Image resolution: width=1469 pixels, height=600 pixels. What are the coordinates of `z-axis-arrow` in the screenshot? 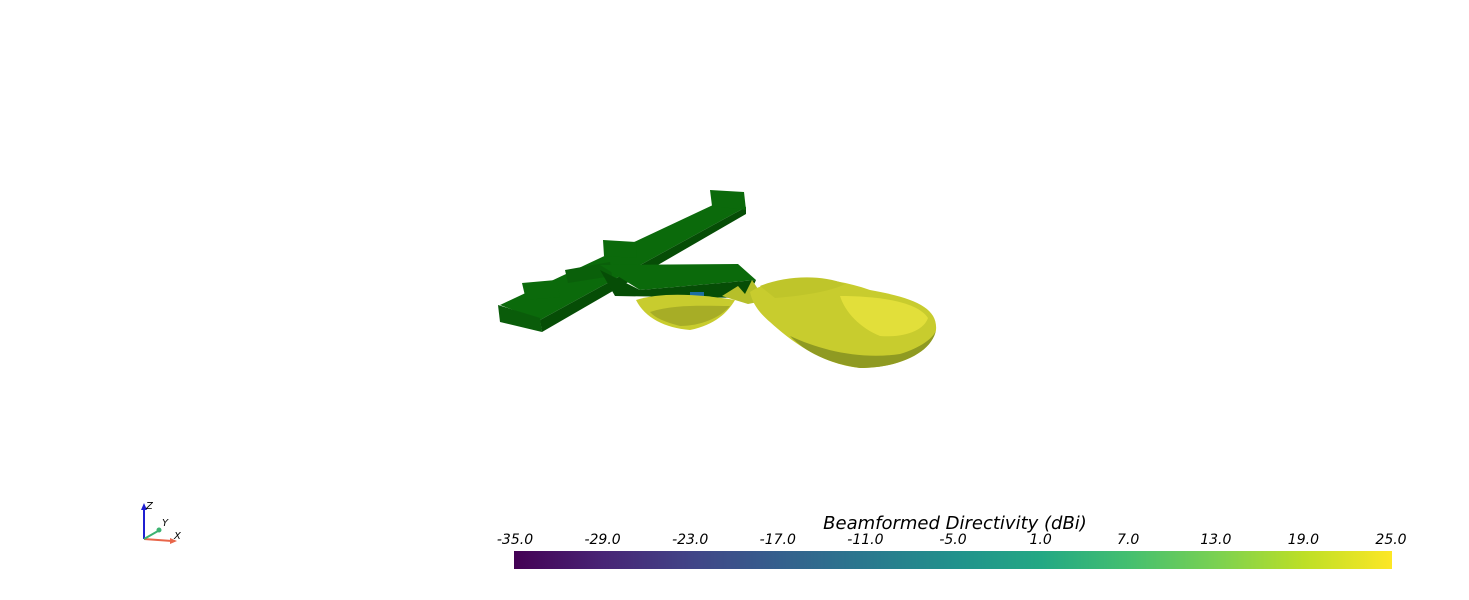 It's located at (144, 506).